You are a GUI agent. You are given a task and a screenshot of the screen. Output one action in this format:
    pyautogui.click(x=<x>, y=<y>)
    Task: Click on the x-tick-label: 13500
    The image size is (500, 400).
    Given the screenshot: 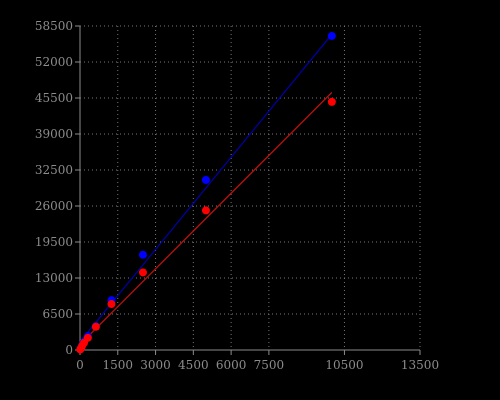 What is the action you would take?
    pyautogui.click(x=420, y=365)
    